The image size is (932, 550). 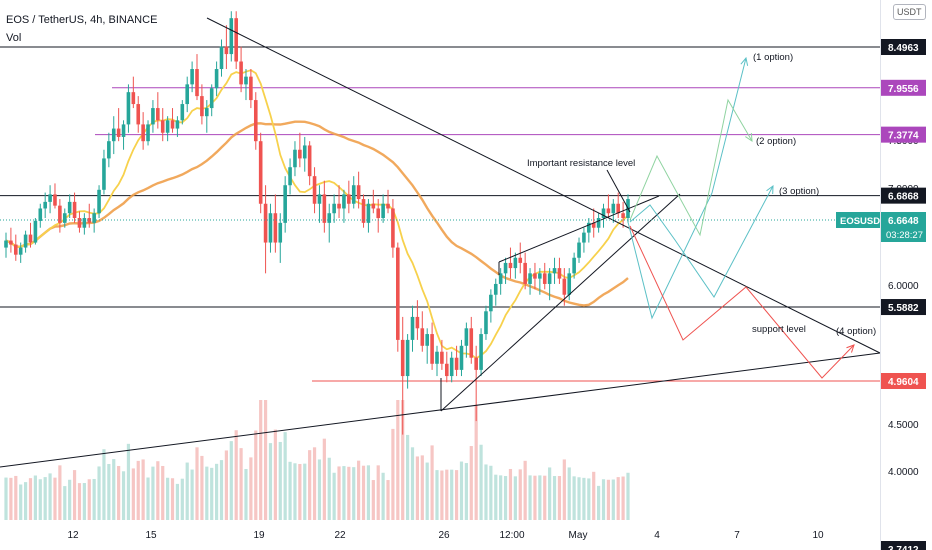 I want to click on currency-selector: USDT, so click(x=909, y=12).